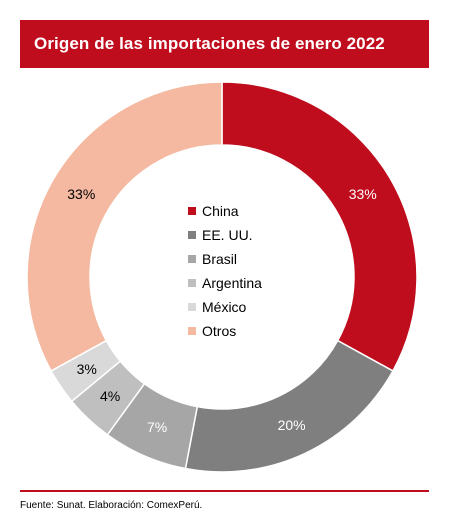 The height and width of the screenshot is (528, 450). What do you see at coordinates (292, 425) in the screenshot?
I see `data-label-ee-uu: 20%` at bounding box center [292, 425].